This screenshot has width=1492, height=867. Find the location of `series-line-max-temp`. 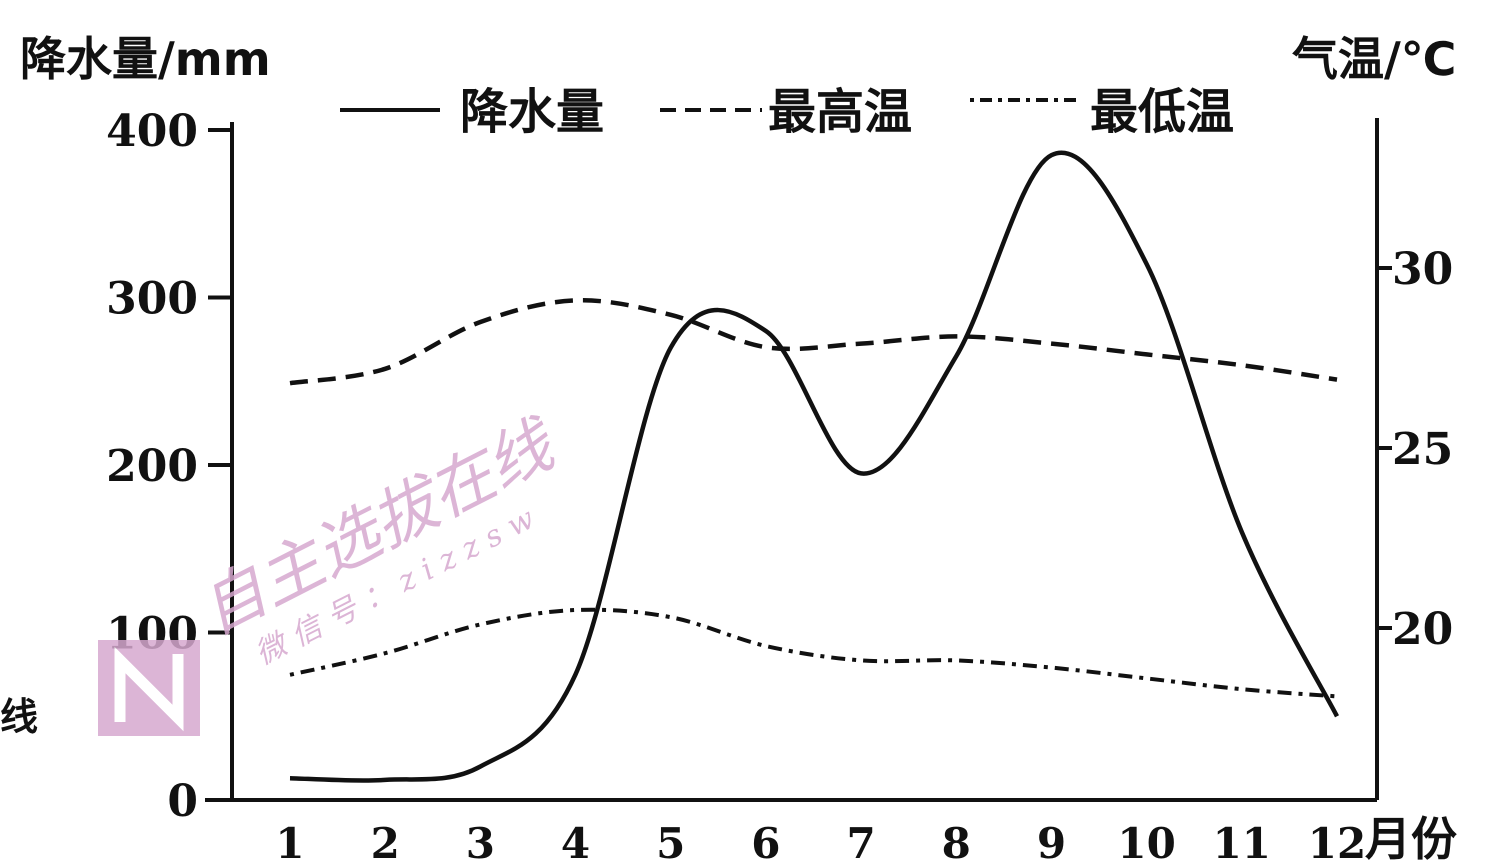

series-line-max-temp is located at coordinates (813, 342).